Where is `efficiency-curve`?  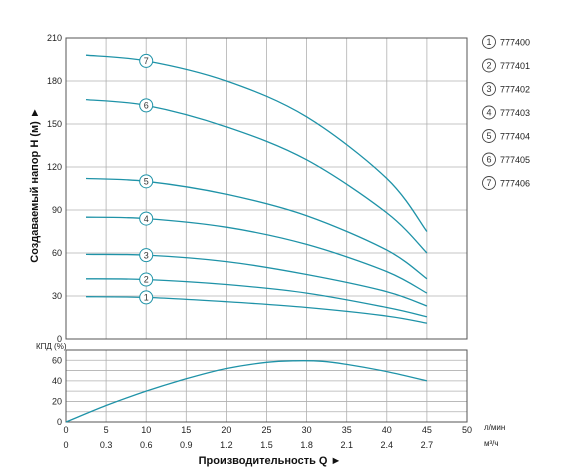 efficiency-curve is located at coordinates (246, 391).